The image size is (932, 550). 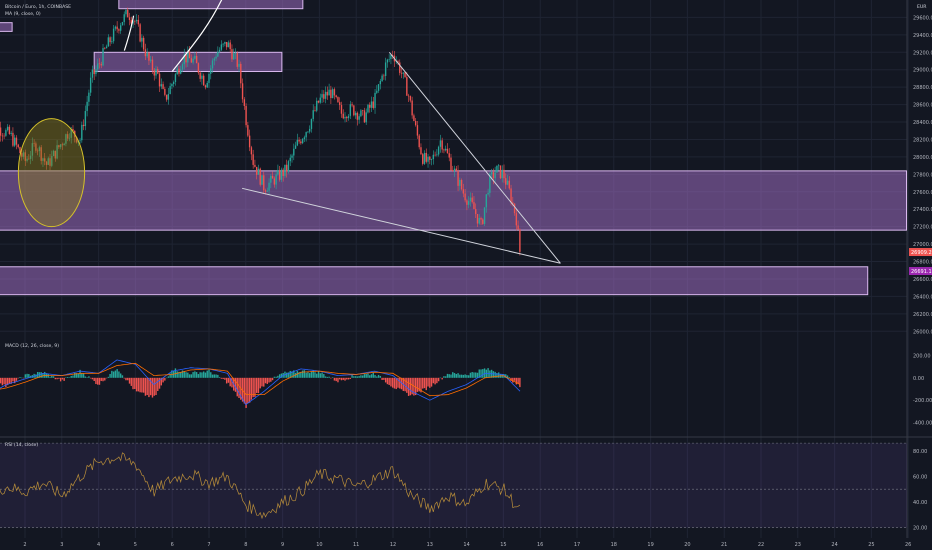 I want to click on symbol-title: Bitcoin / Euro, 1h, COINBASE, so click(x=38, y=7).